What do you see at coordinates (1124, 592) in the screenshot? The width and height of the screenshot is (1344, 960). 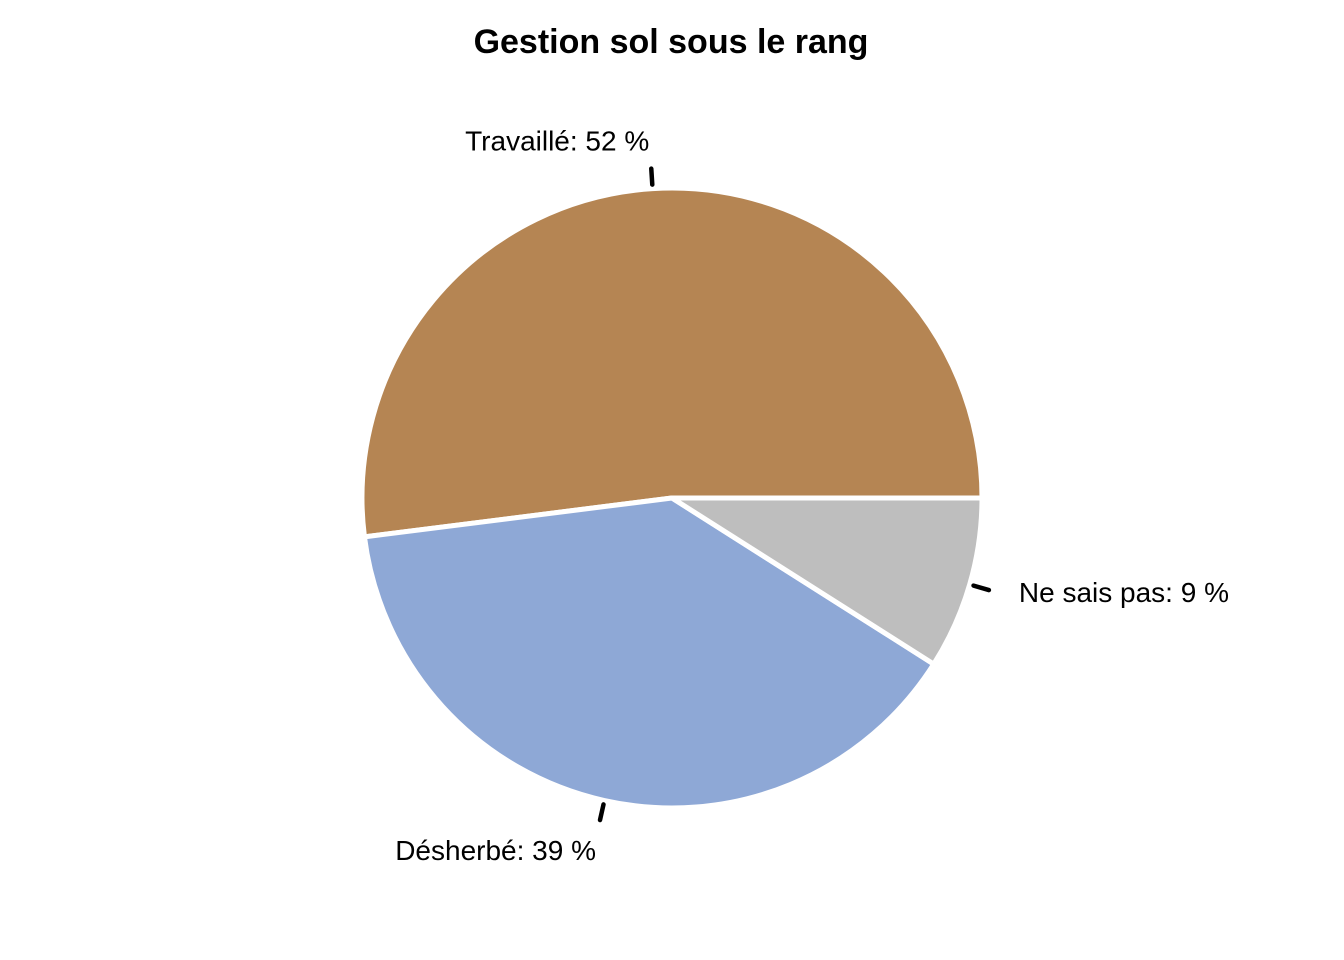 I see `slice-label: Ne sais pas: 9 %` at bounding box center [1124, 592].